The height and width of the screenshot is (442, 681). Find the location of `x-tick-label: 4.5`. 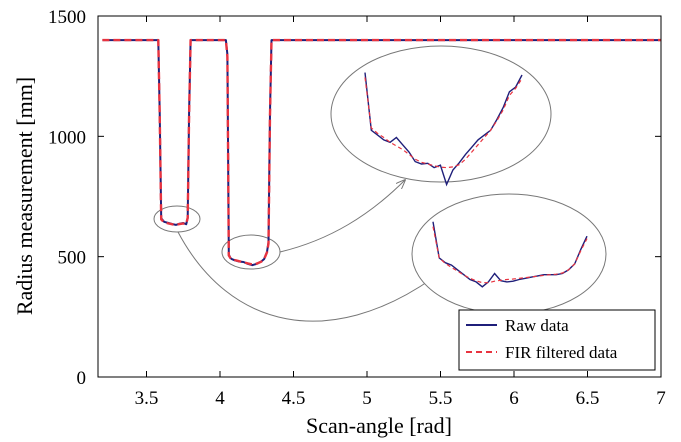

x-tick-label: 4.5 is located at coordinates (294, 398).